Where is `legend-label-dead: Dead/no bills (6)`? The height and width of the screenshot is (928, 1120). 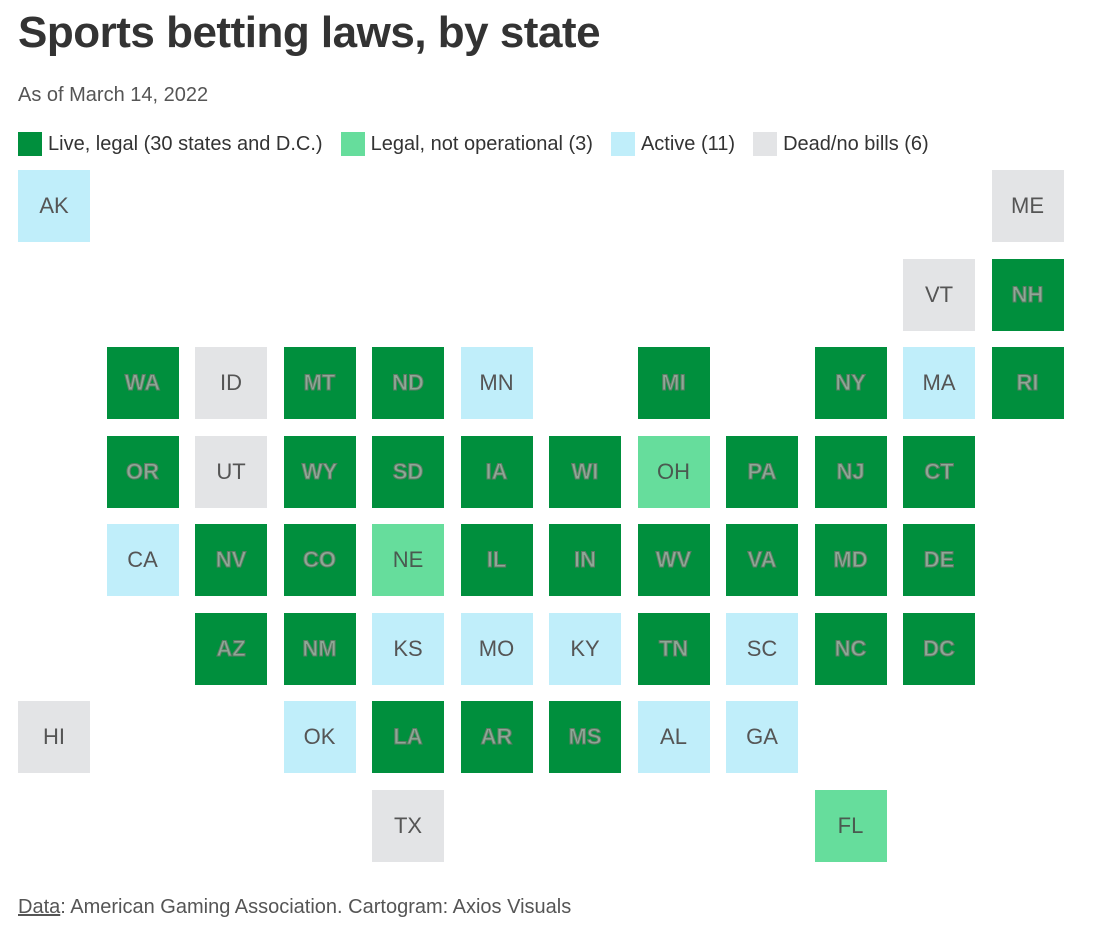
legend-label-dead: Dead/no bills (6) is located at coordinates (856, 143).